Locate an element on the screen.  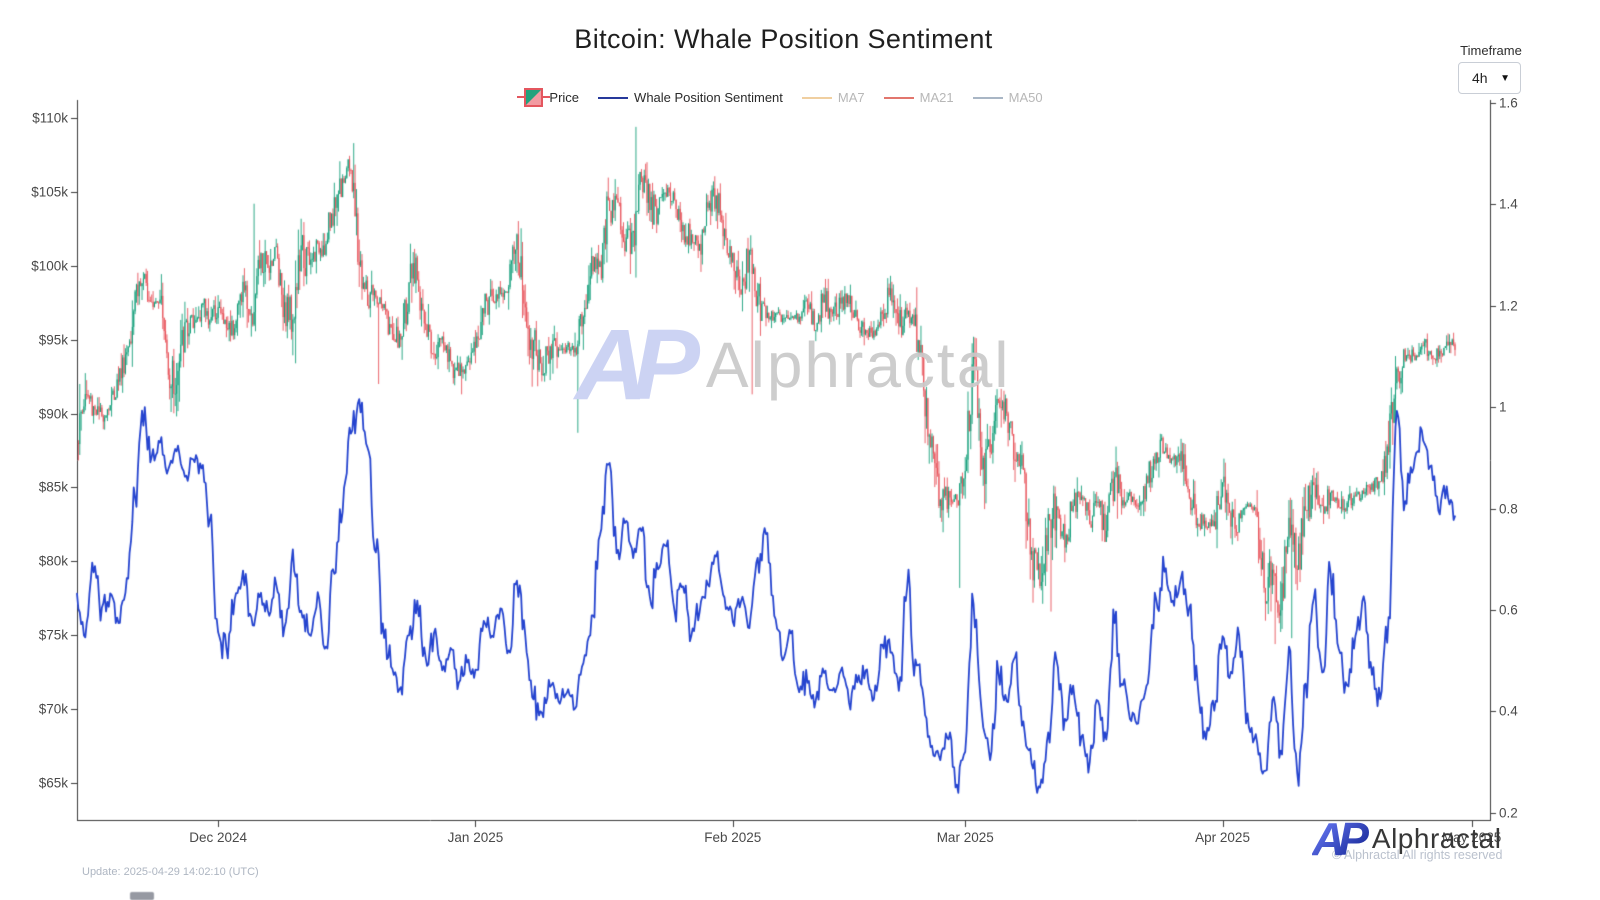
timeframe-label: Timeframe is located at coordinates (1491, 50).